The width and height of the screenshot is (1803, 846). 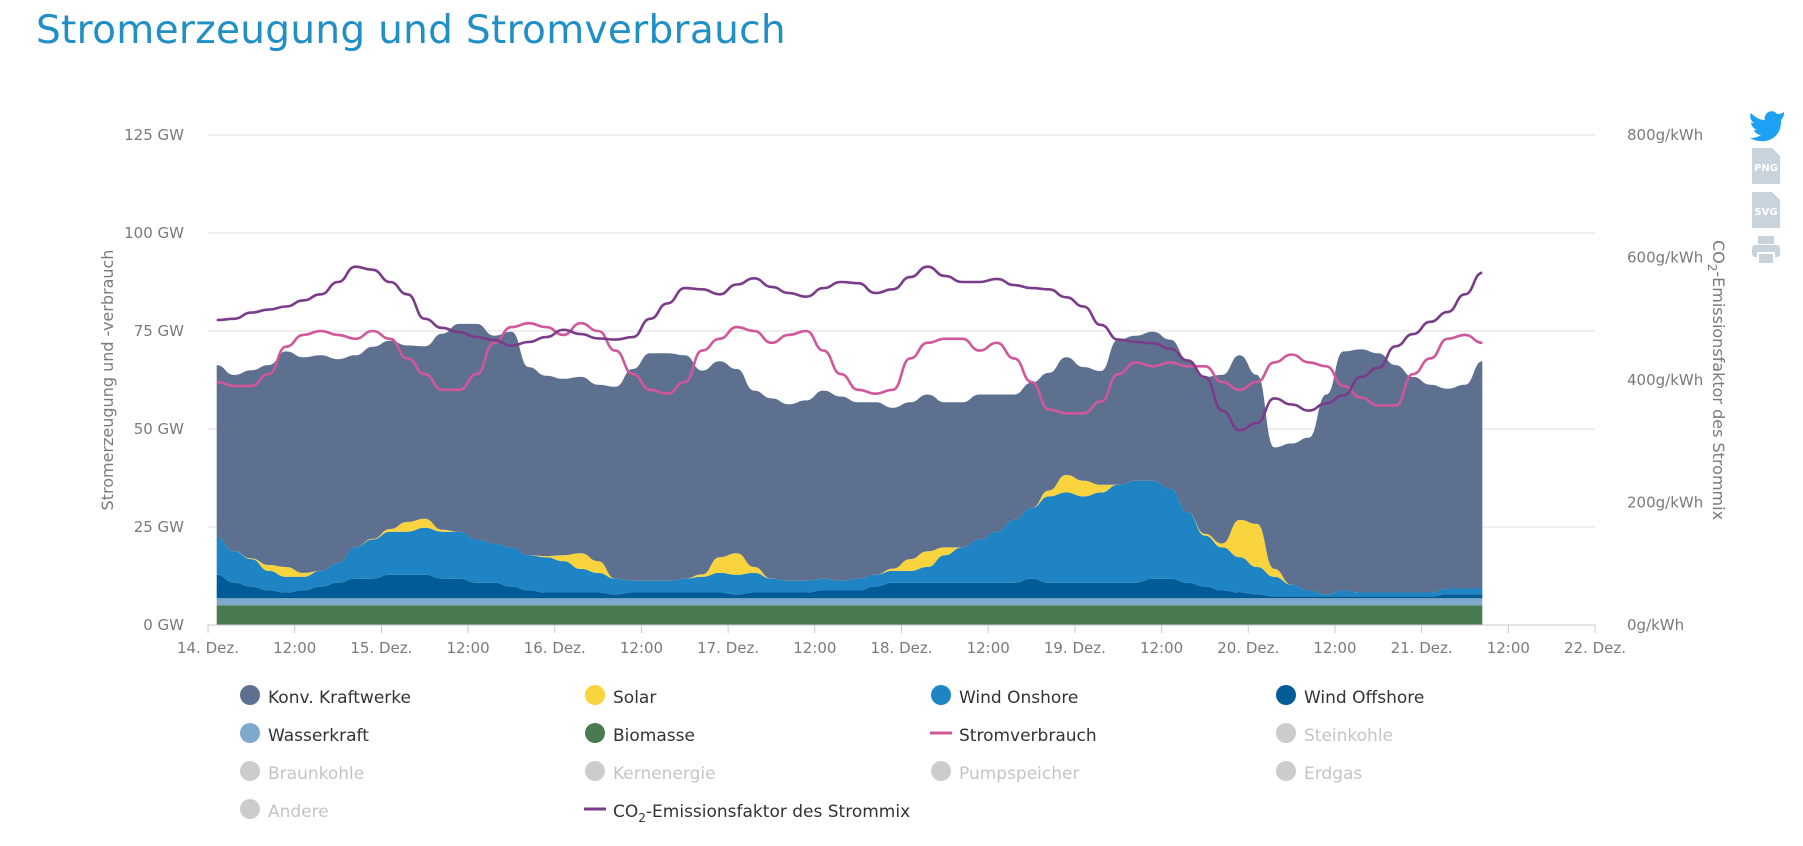 What do you see at coordinates (1665, 503) in the screenshot?
I see `y2-tick-label: 200g/kWh` at bounding box center [1665, 503].